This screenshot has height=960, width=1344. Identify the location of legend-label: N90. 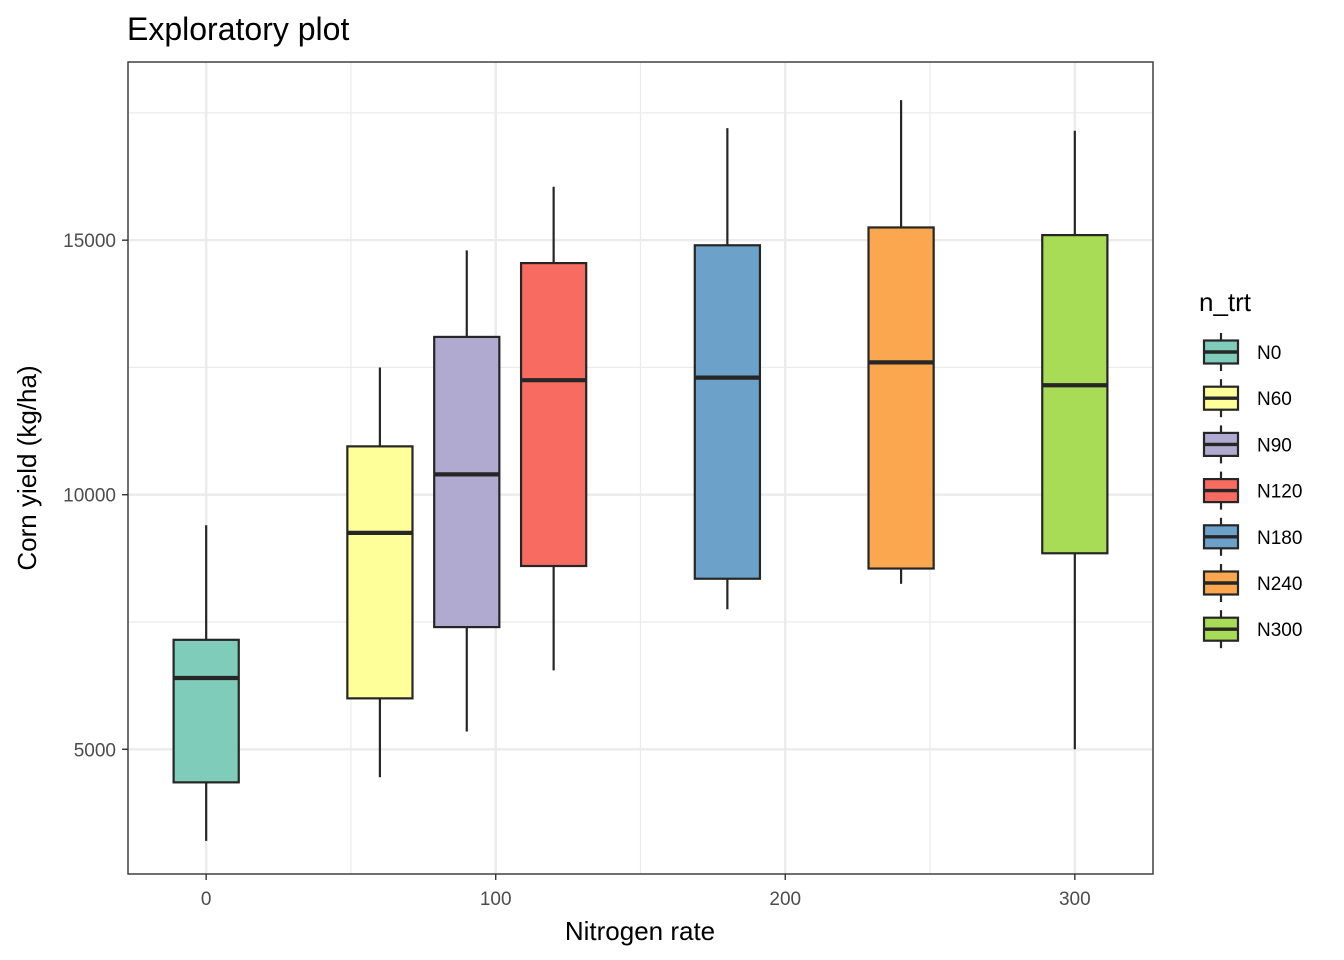
(1274, 445).